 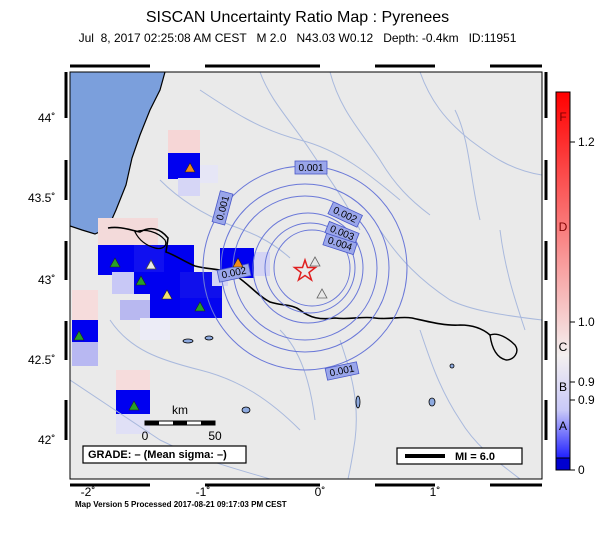 What do you see at coordinates (563, 347) in the screenshot?
I see `colorbar-letter: C` at bounding box center [563, 347].